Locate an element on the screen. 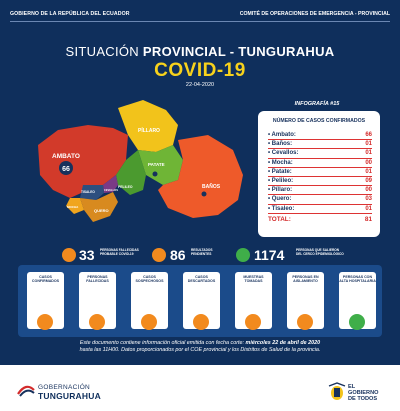 This screenshot has width=400, height=411. card-value-samples: 240 is located at coordinates (253, 299).